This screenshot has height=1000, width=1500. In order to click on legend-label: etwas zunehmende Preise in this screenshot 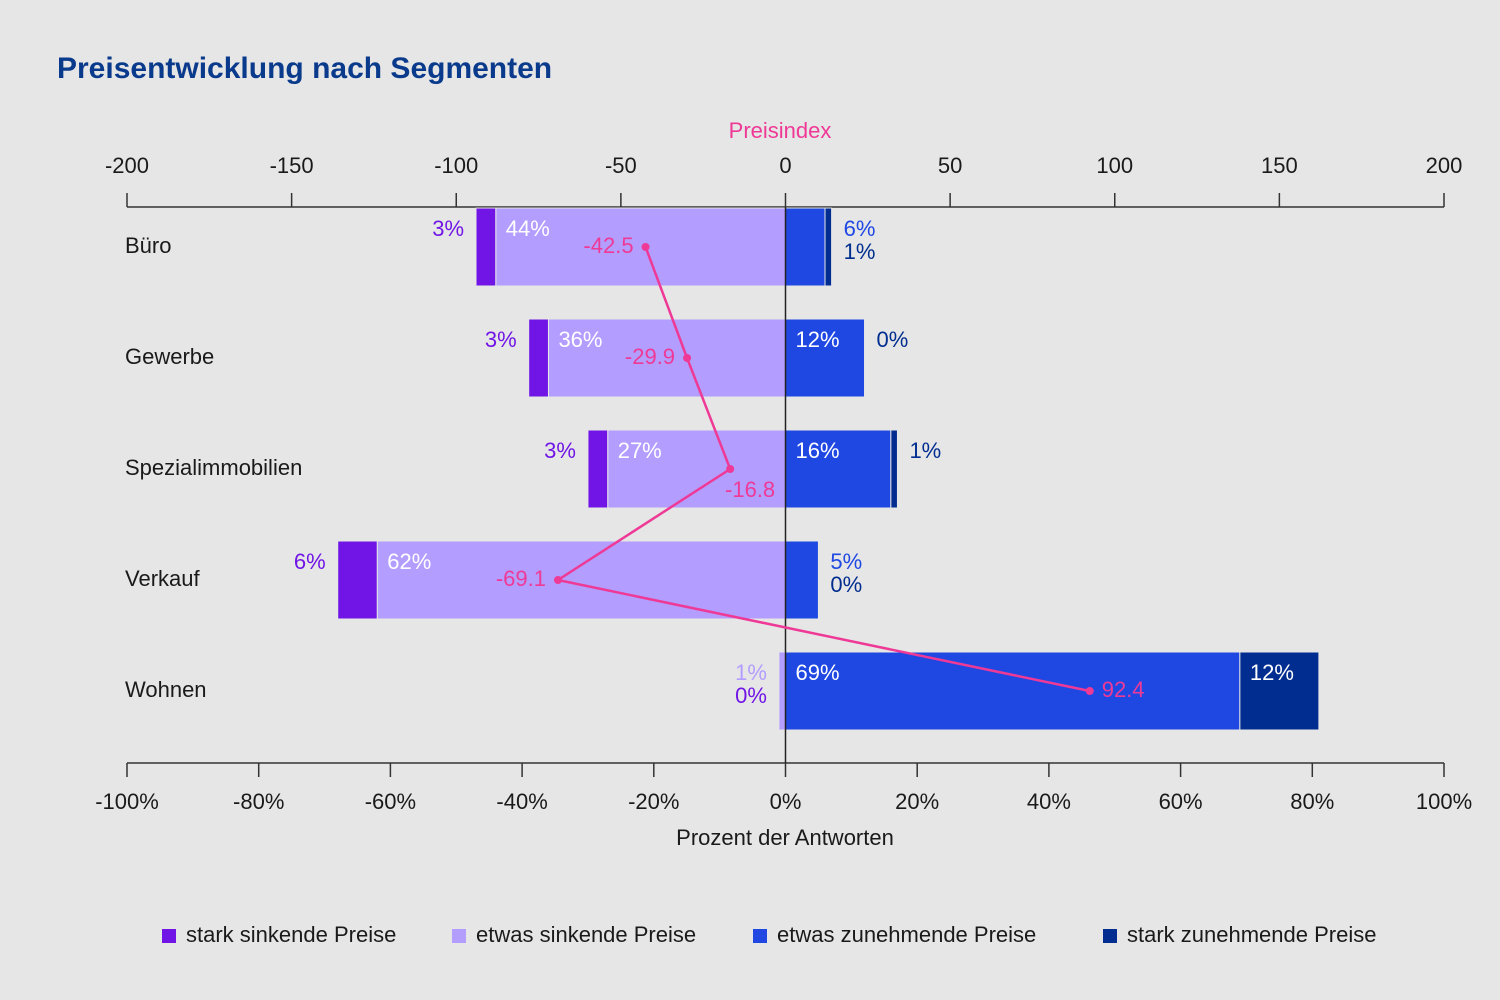, I will do `click(906, 934)`.